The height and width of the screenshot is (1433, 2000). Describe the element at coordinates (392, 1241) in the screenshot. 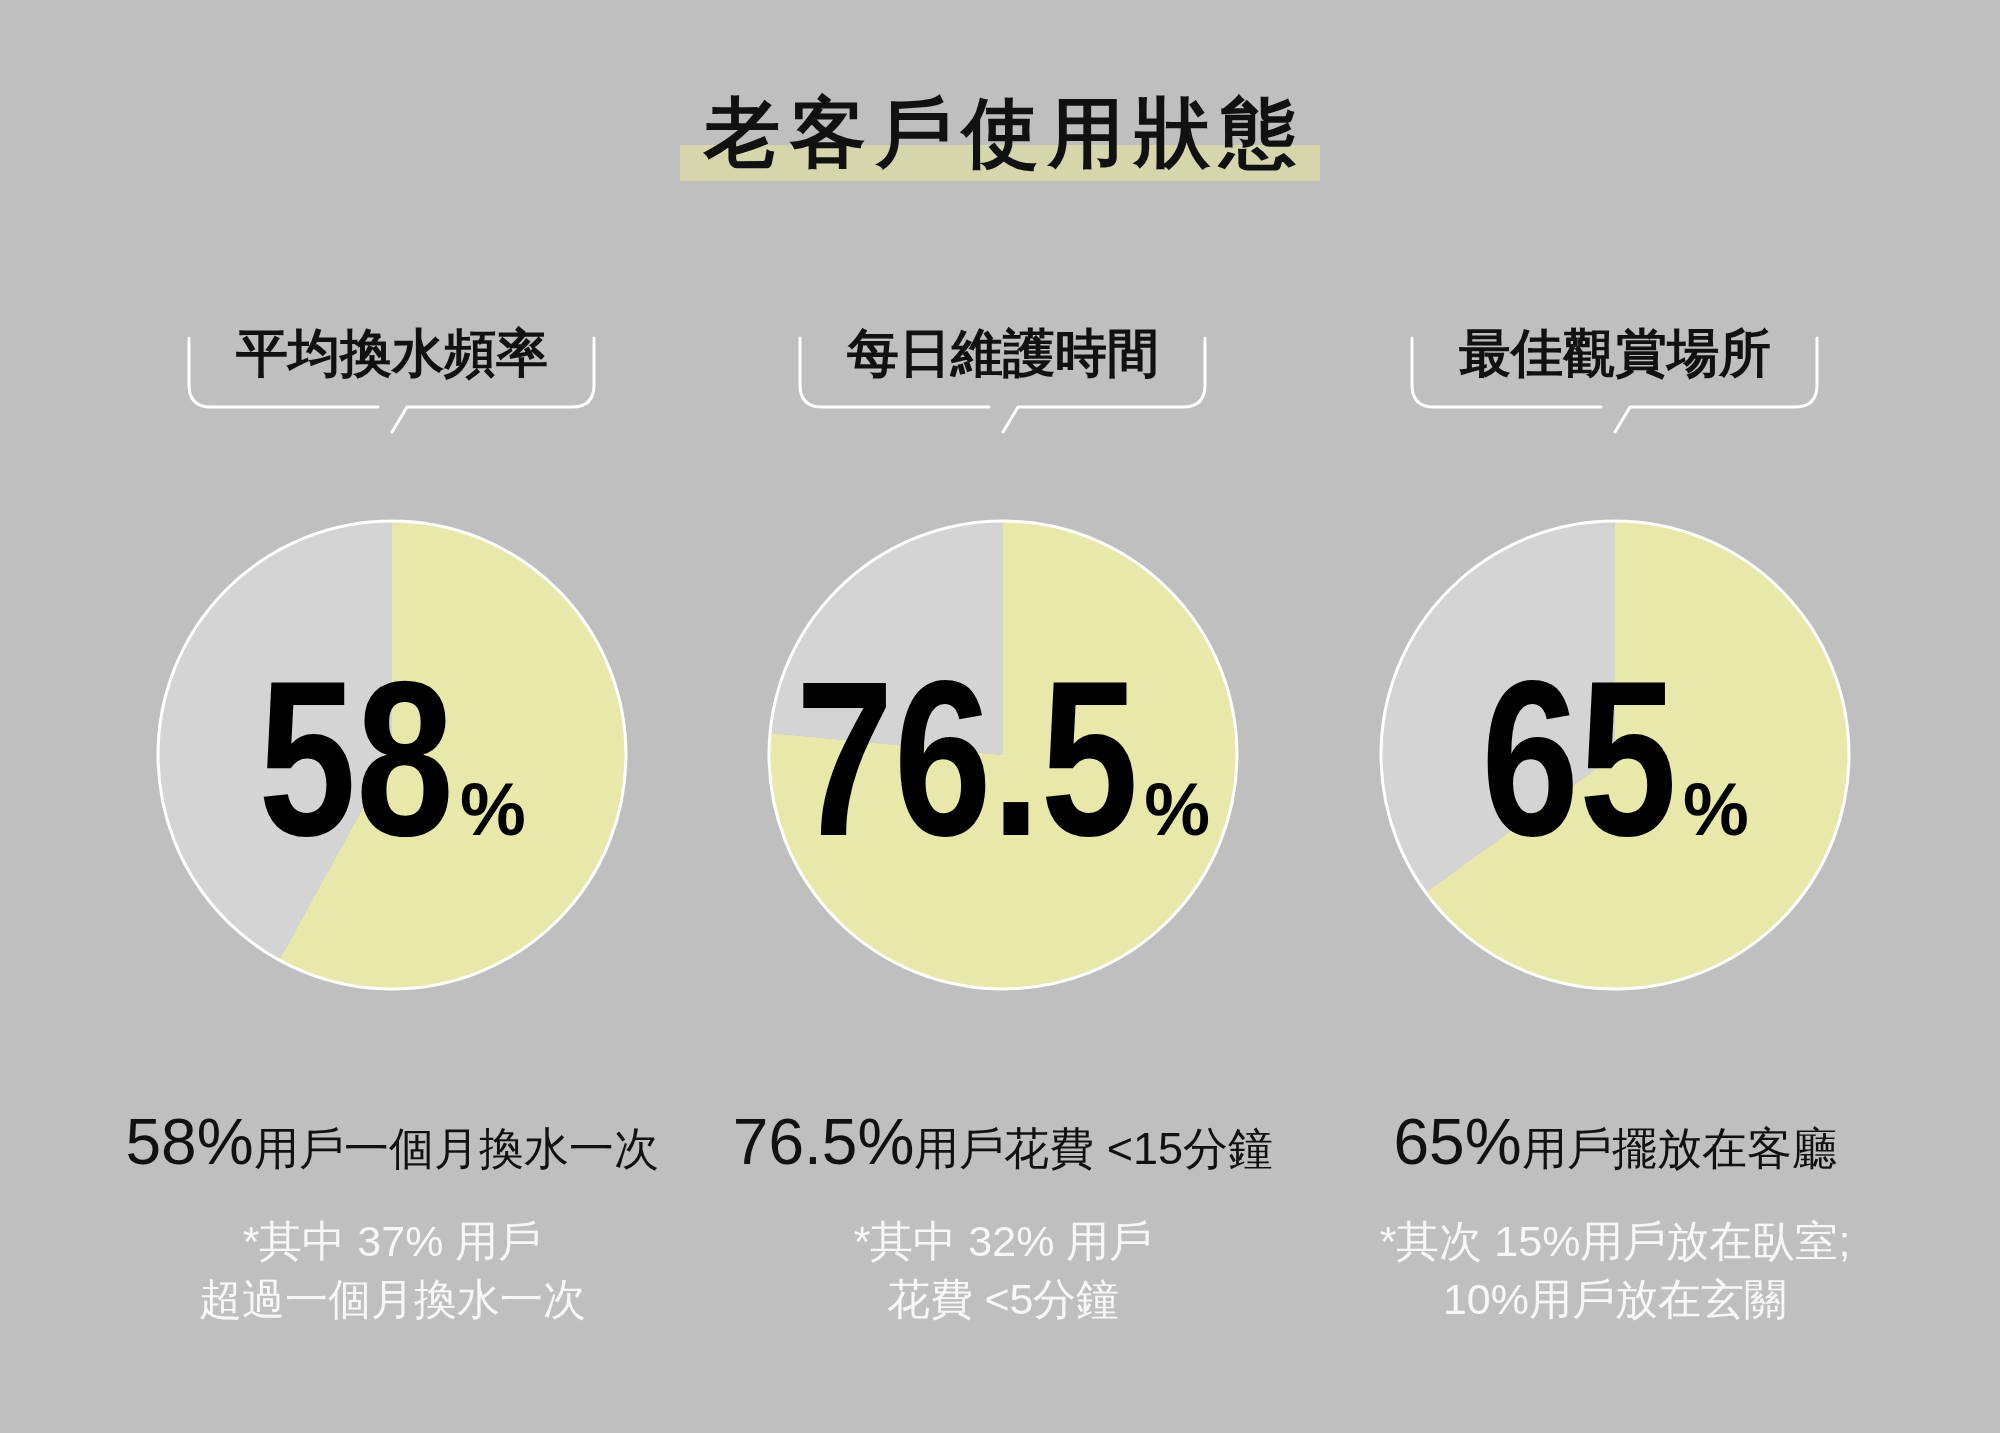

I see `text: *其中 37% 用戶` at that location.